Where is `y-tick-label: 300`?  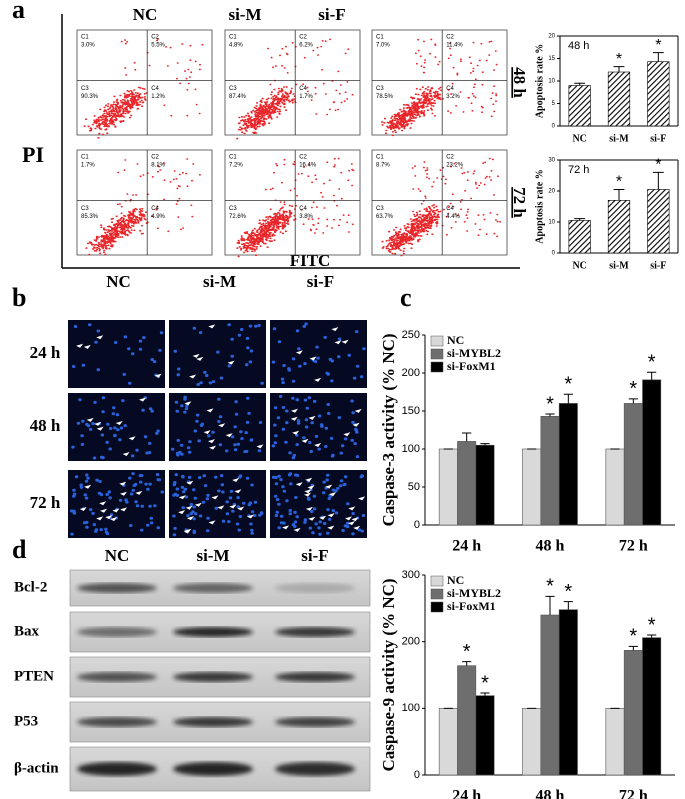
y-tick-label: 300 is located at coordinates (411, 575).